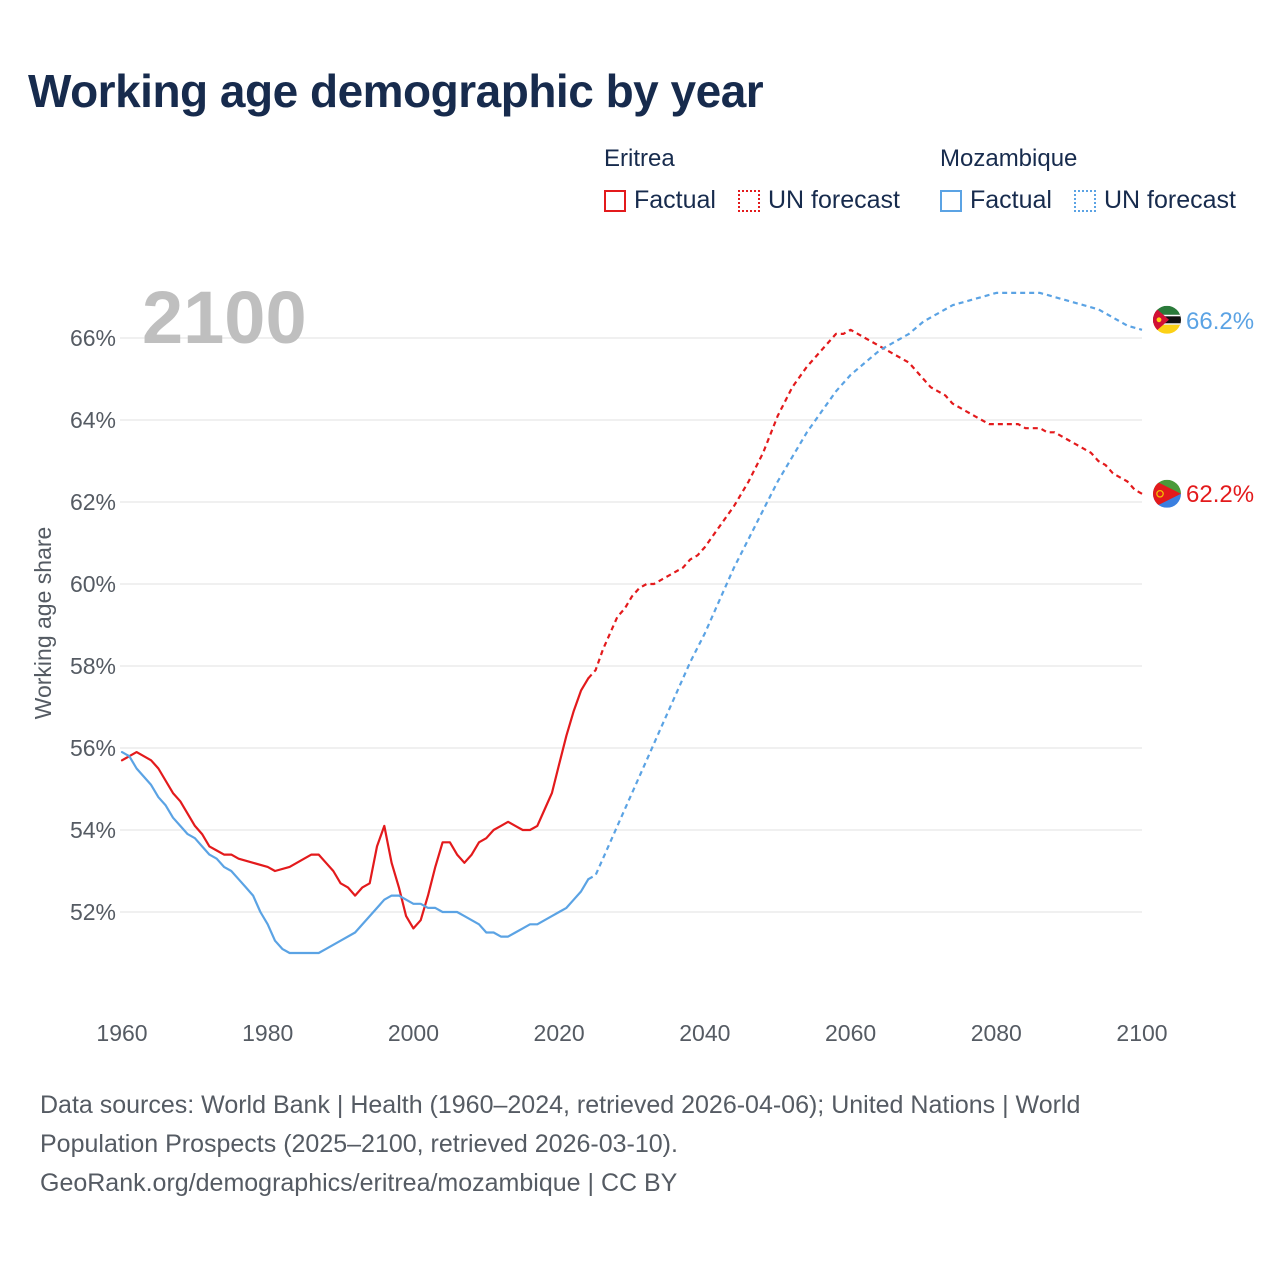  Describe the element at coordinates (1220, 321) in the screenshot. I see `end-label-mozambique: 66.2%` at that location.